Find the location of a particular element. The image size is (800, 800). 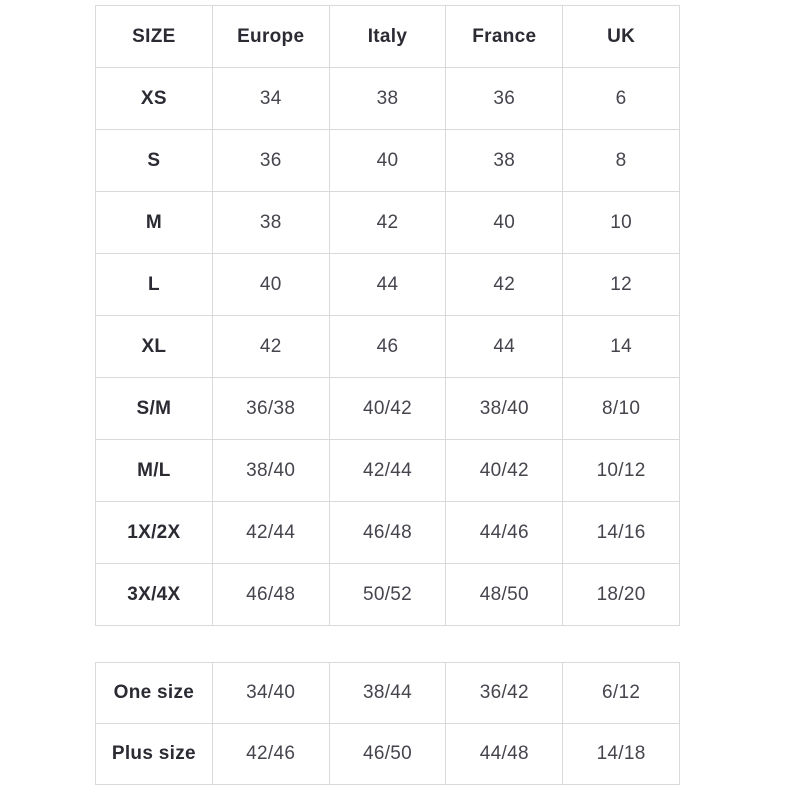

table-header-row: SIZE Europe Italy France UK is located at coordinates (387, 36).